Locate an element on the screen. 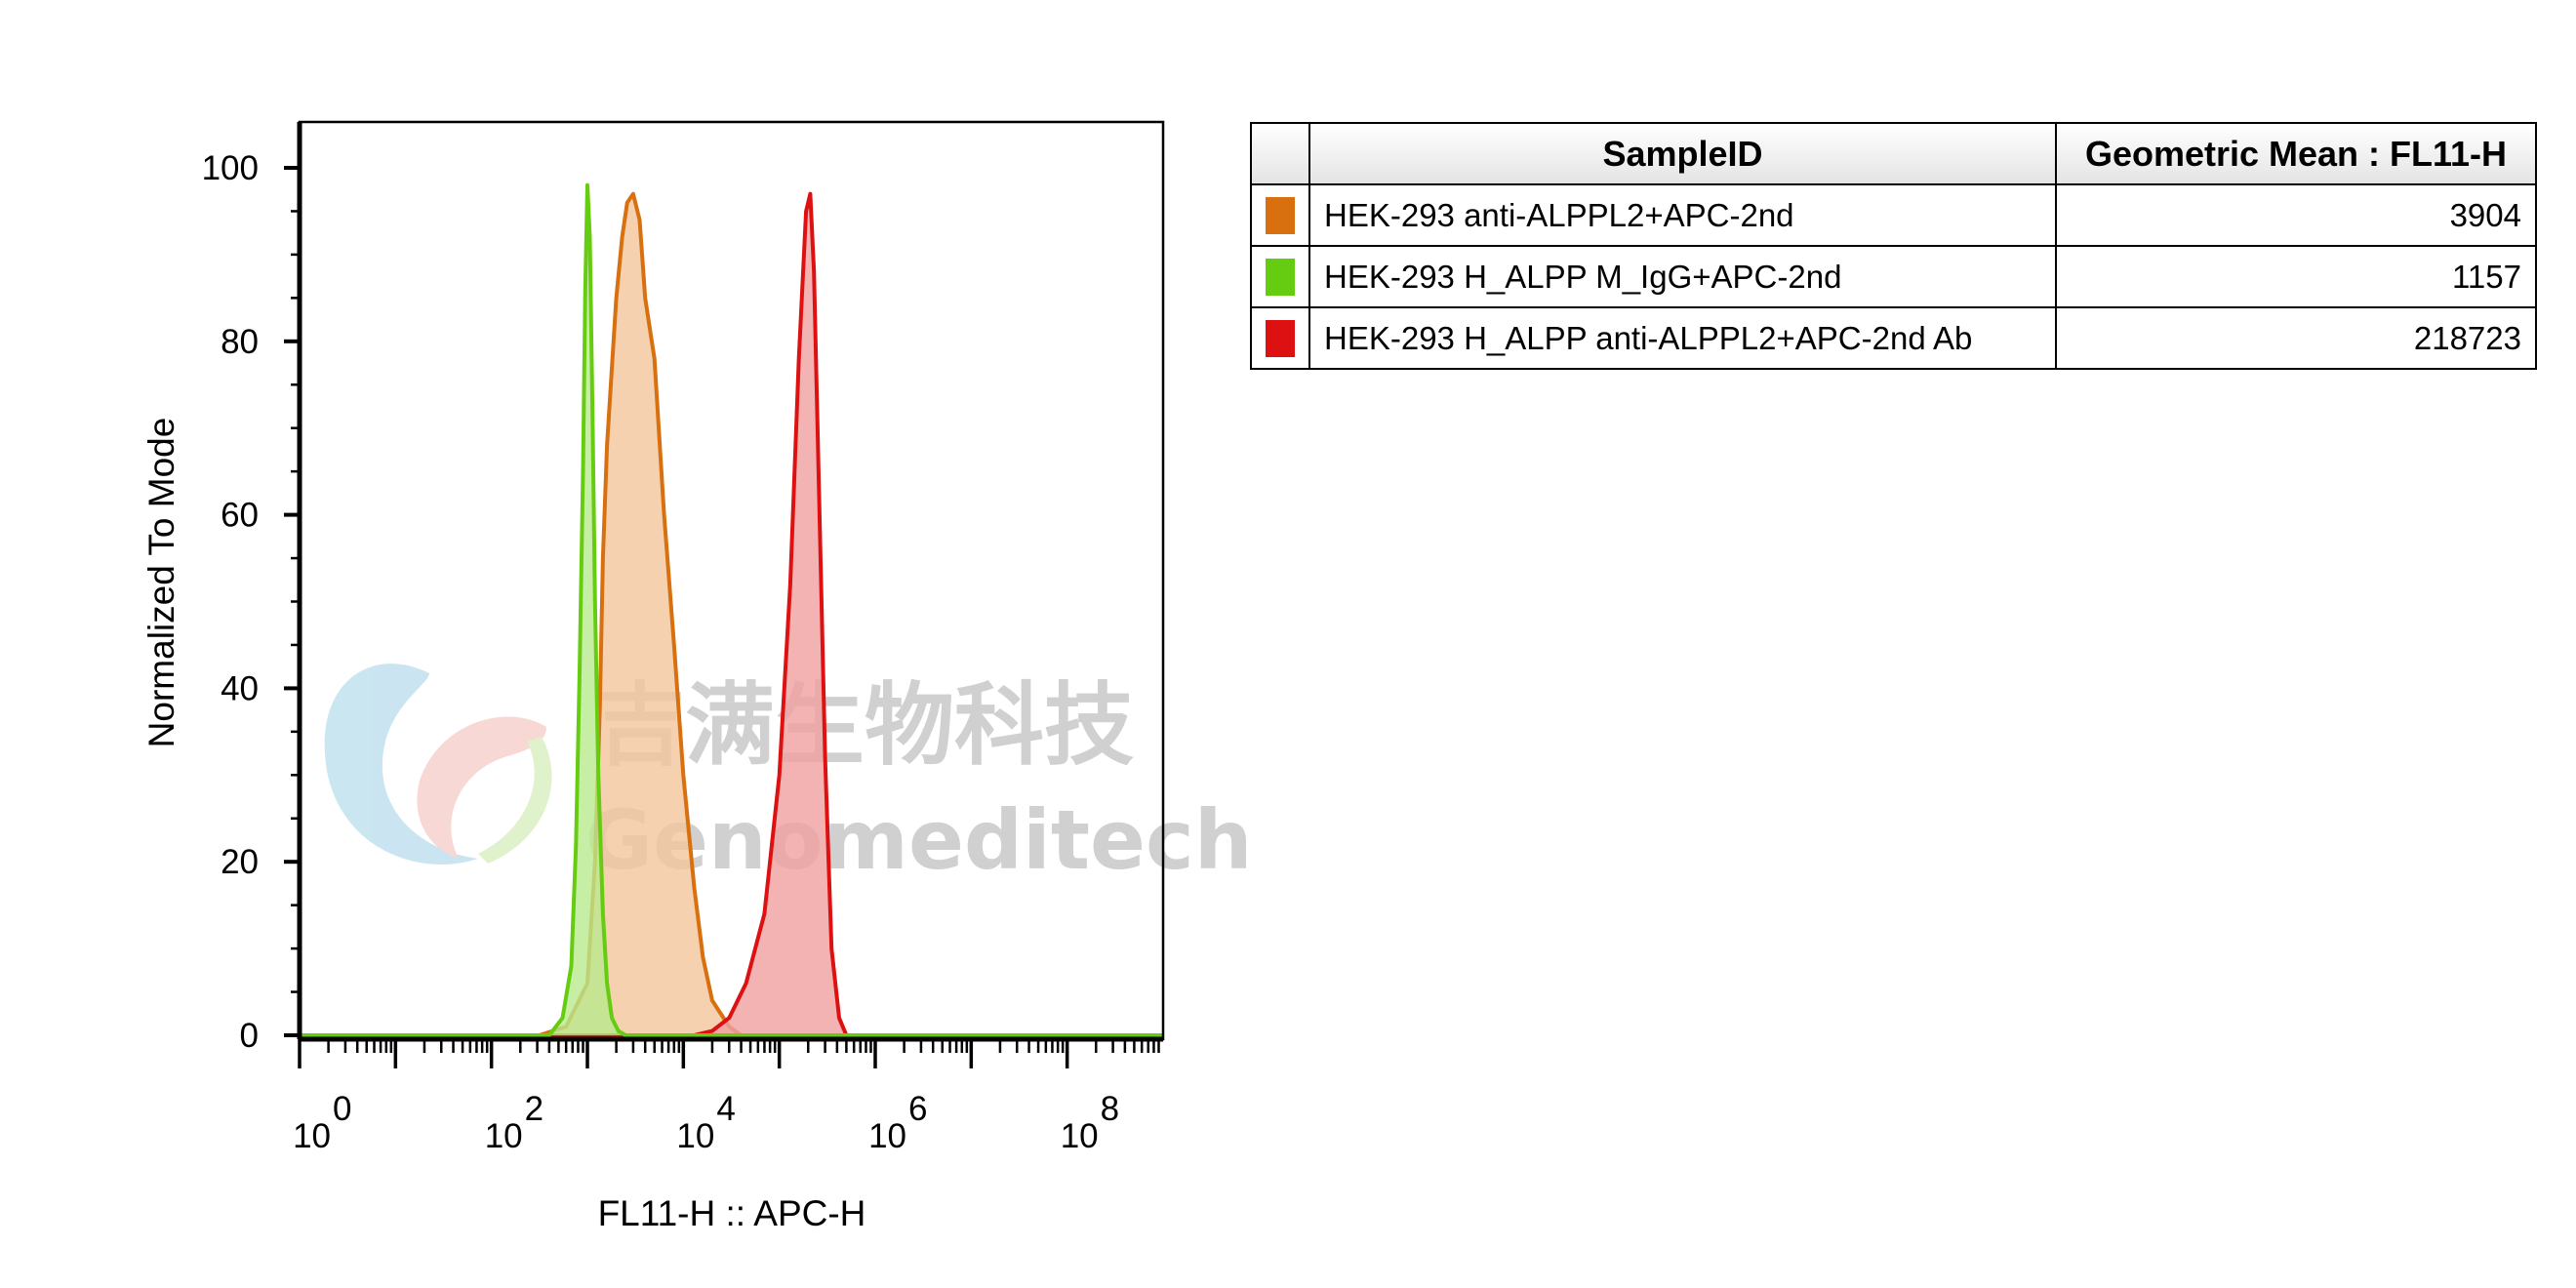 The image size is (2576, 1288). x-tick-label-exponent: 0 is located at coordinates (342, 1109).